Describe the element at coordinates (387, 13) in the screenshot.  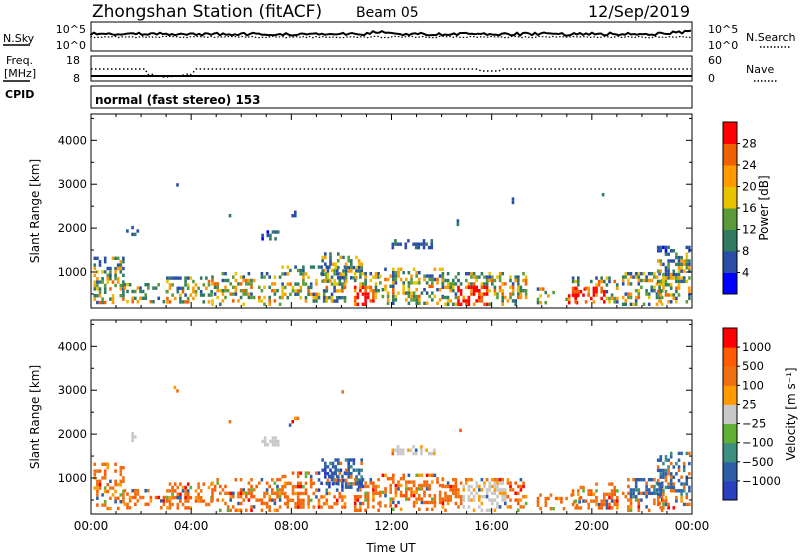
I see `beam-label: Beam 05` at that location.